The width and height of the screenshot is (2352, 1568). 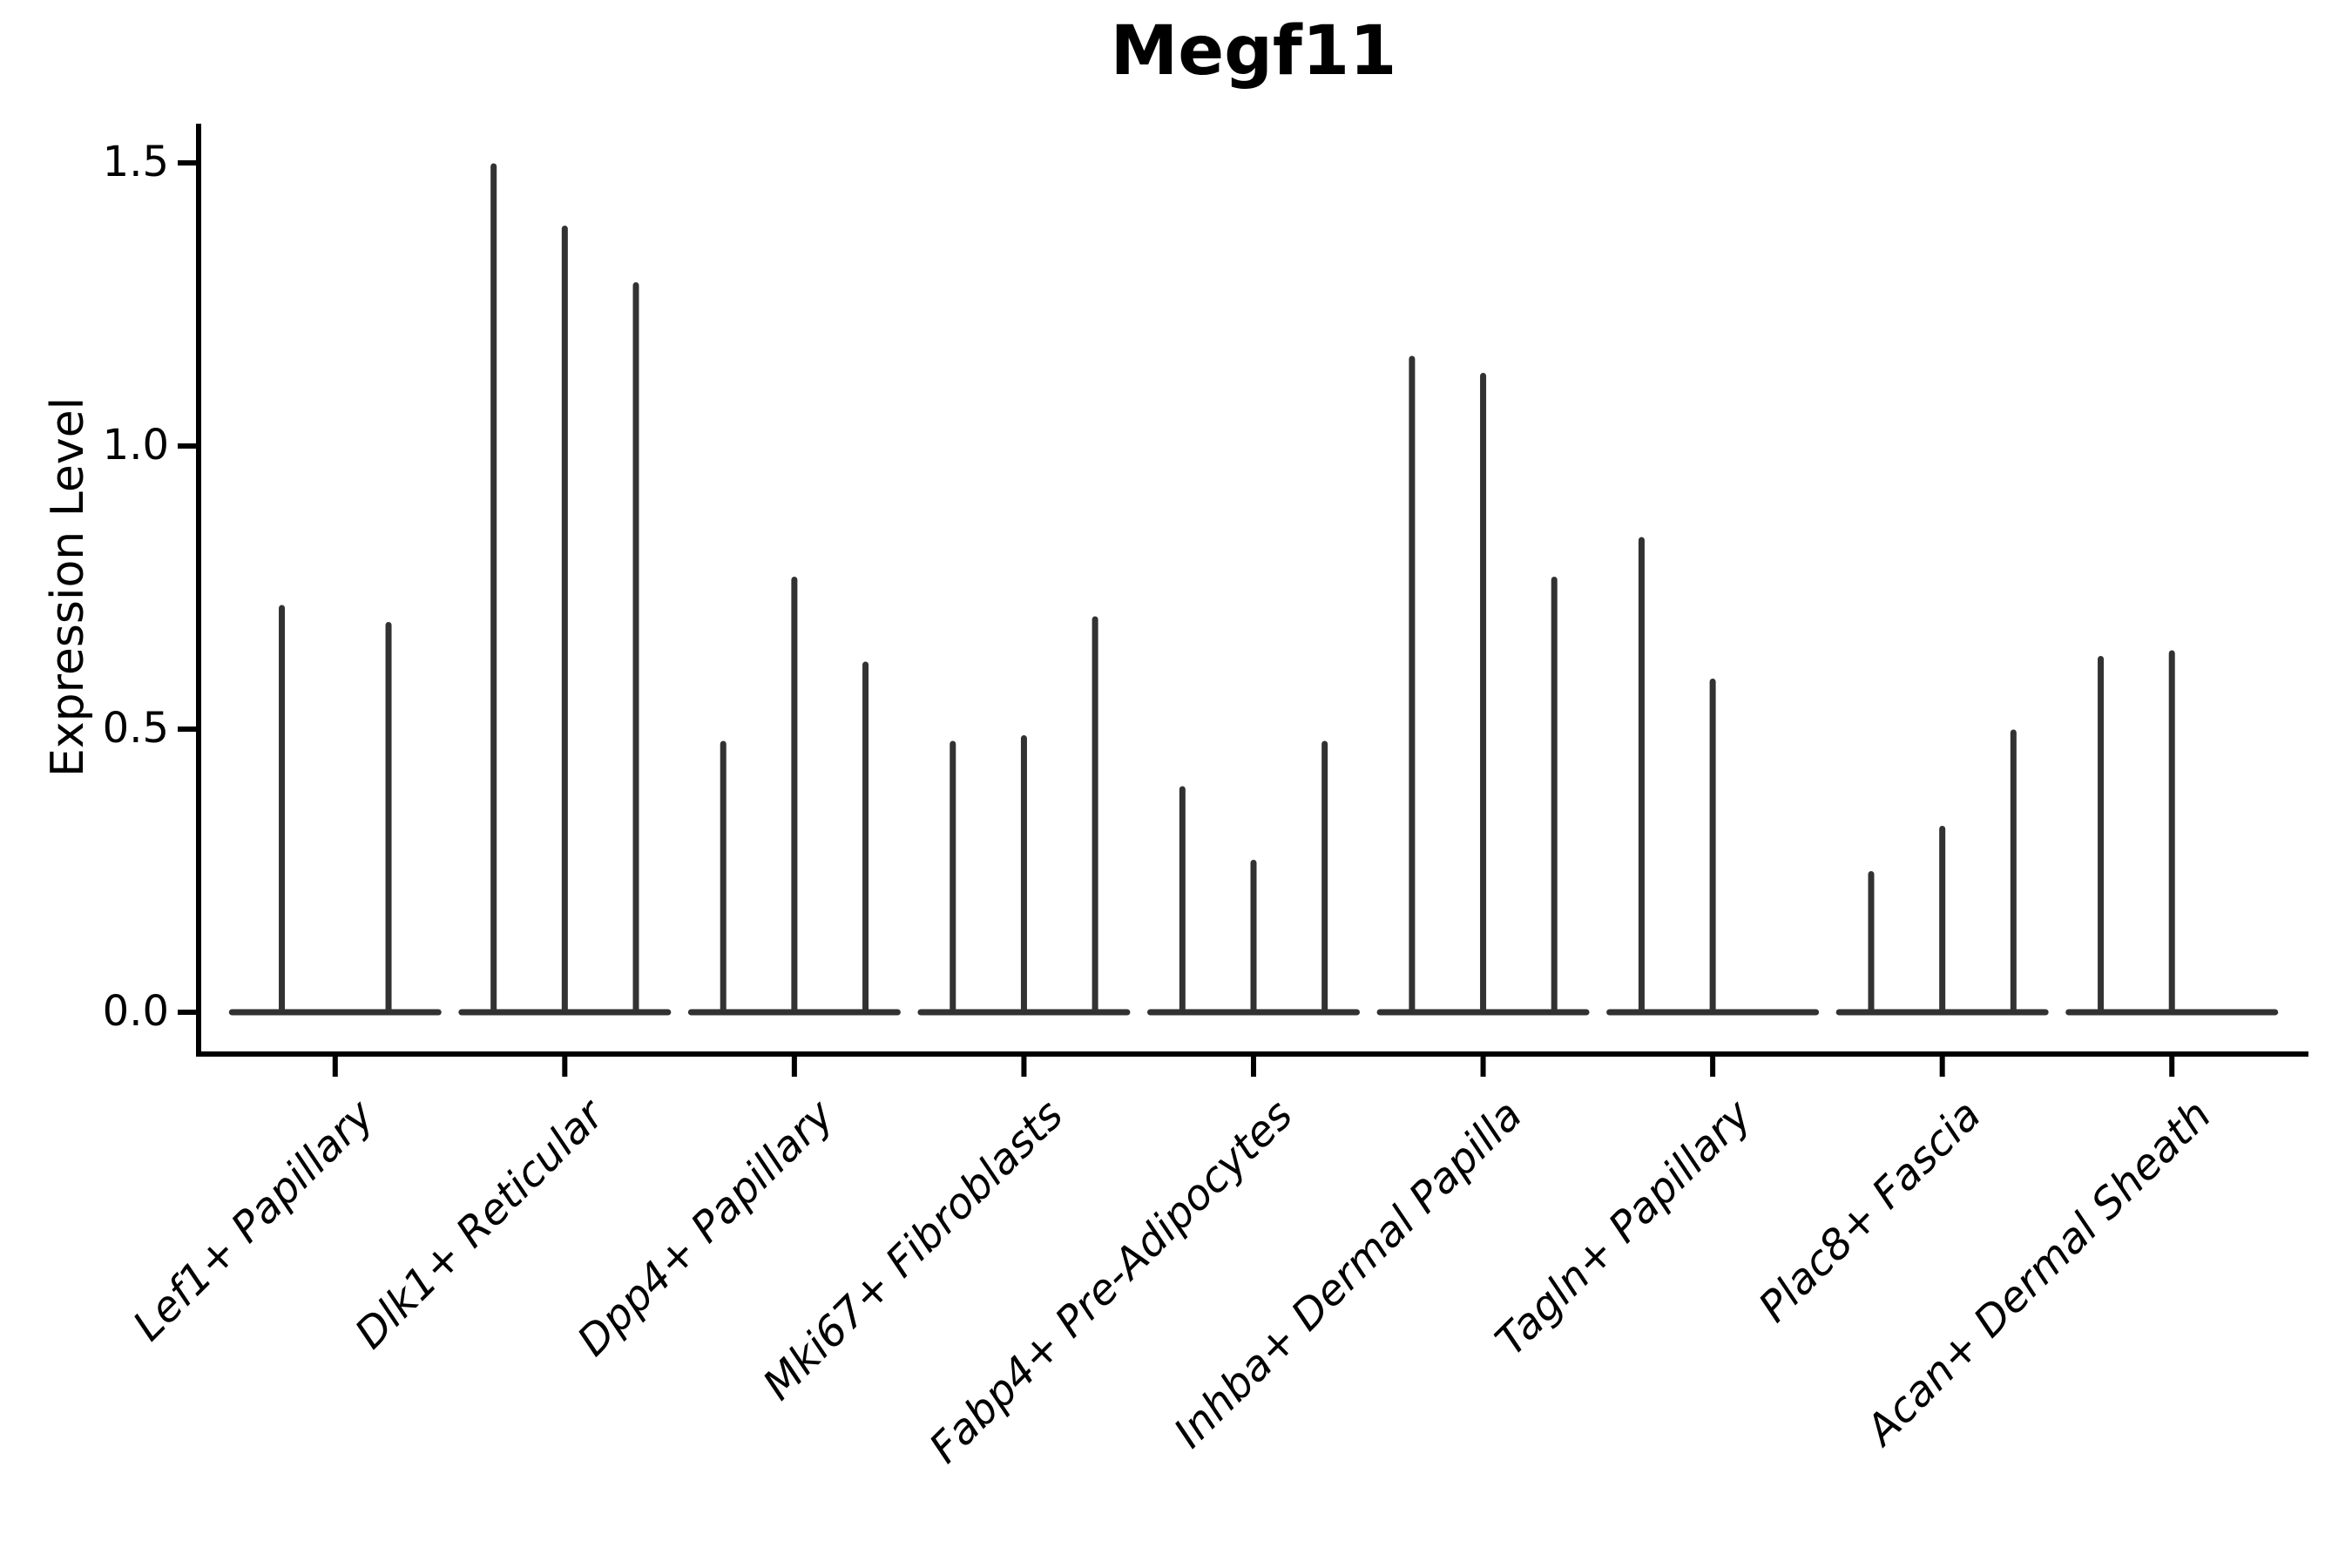 What do you see at coordinates (1253, 52) in the screenshot?
I see `chart-title: Megf11` at bounding box center [1253, 52].